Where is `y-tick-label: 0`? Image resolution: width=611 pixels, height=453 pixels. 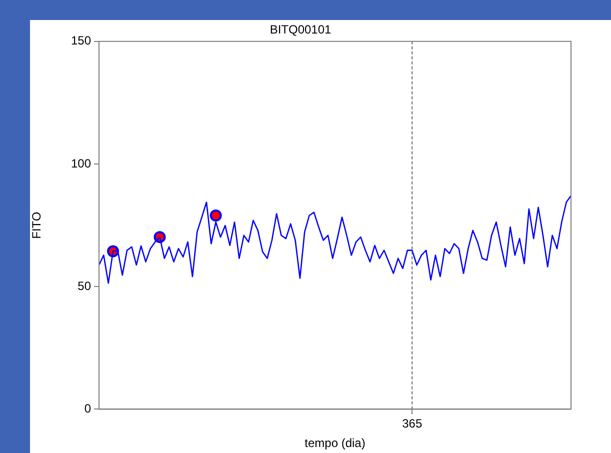
y-tick-label: 0 is located at coordinates (88, 409).